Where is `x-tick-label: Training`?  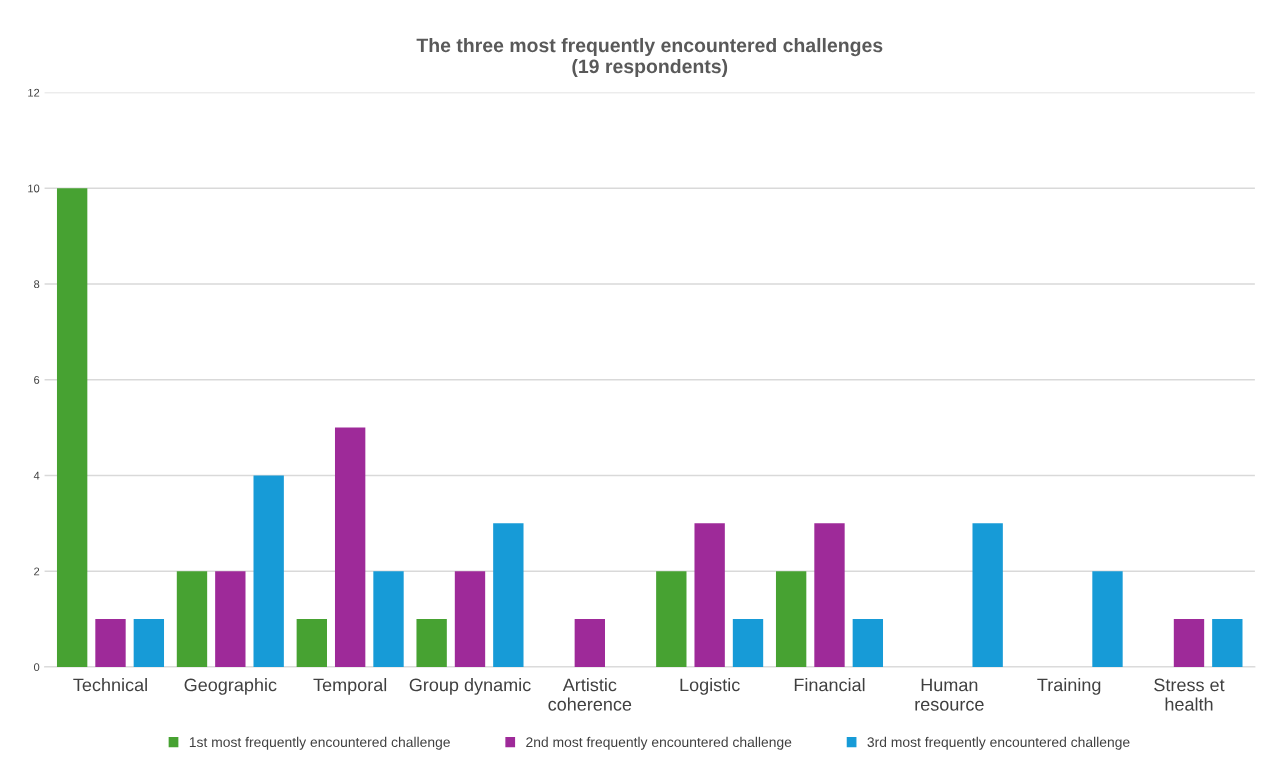
x-tick-label: Training is located at coordinates (1069, 686).